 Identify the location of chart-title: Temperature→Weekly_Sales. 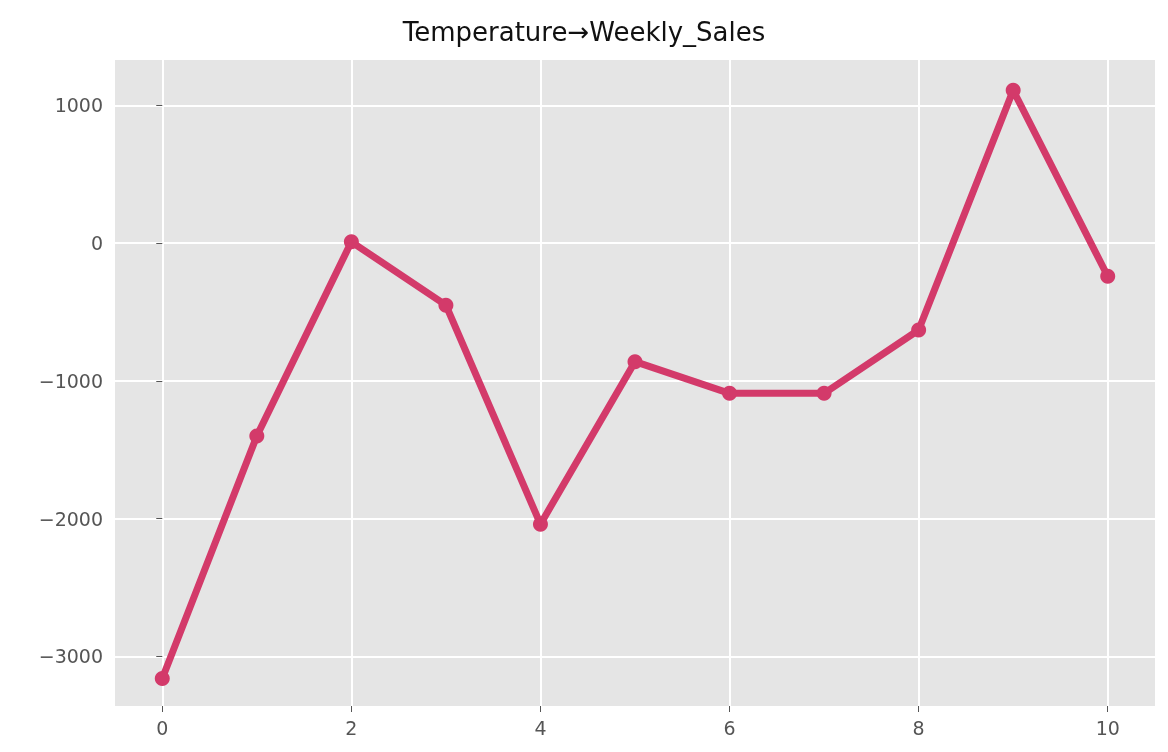
(583, 32).